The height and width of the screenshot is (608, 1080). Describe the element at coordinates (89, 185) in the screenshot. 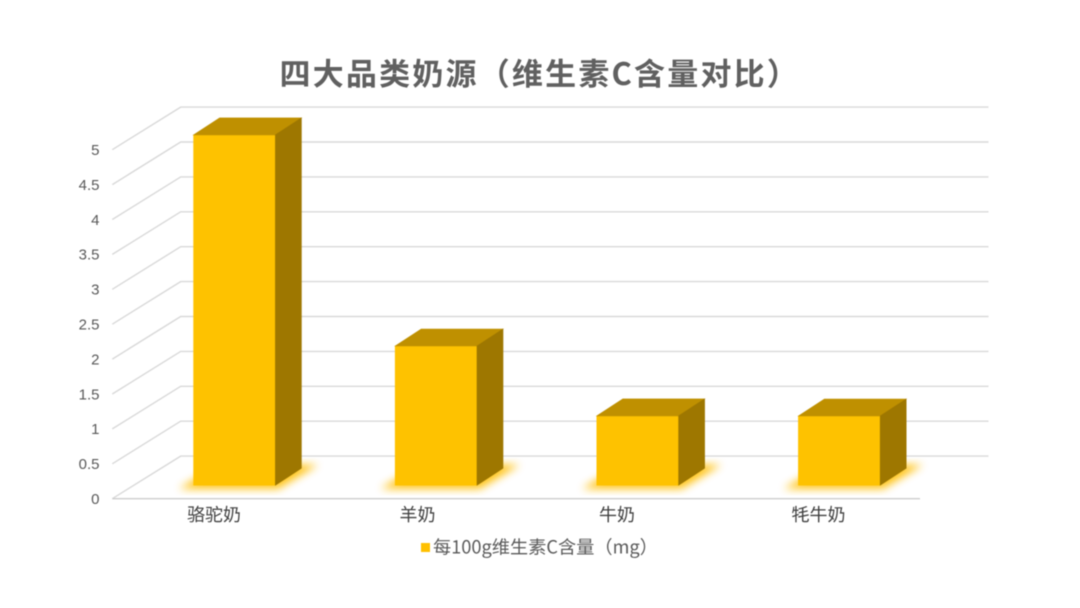

I see `svg-text: 4.5` at that location.